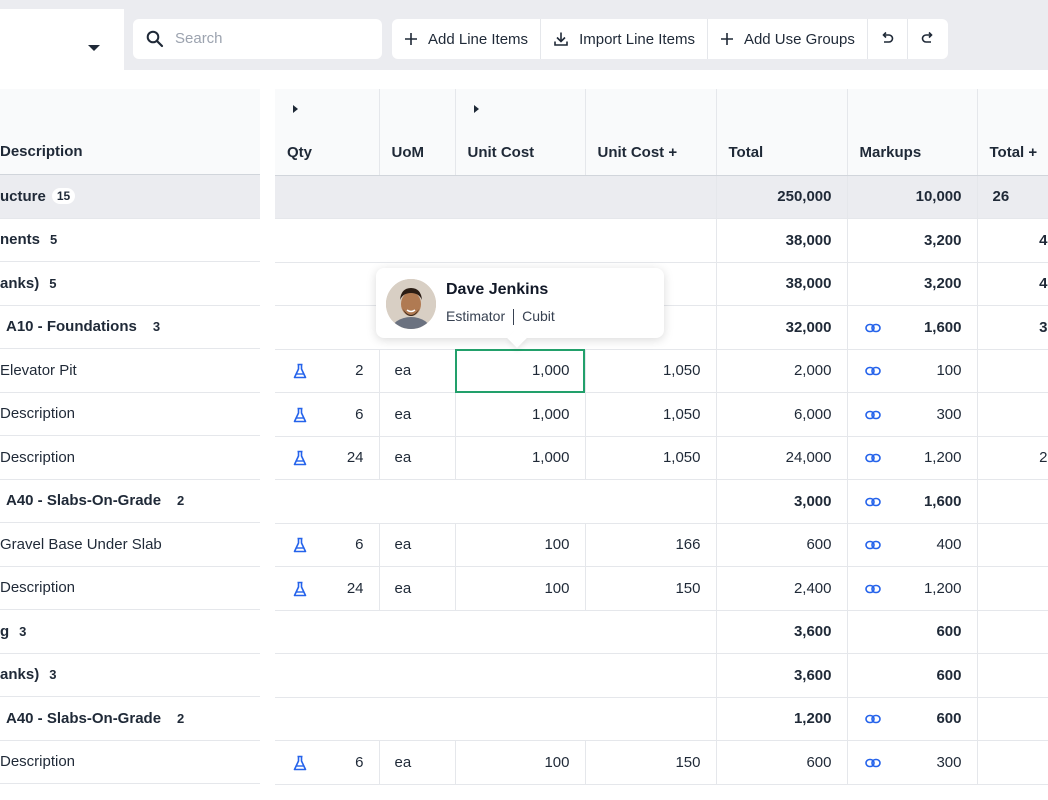  I want to click on unit-cost-cell-selected: 1,000, so click(520, 371).